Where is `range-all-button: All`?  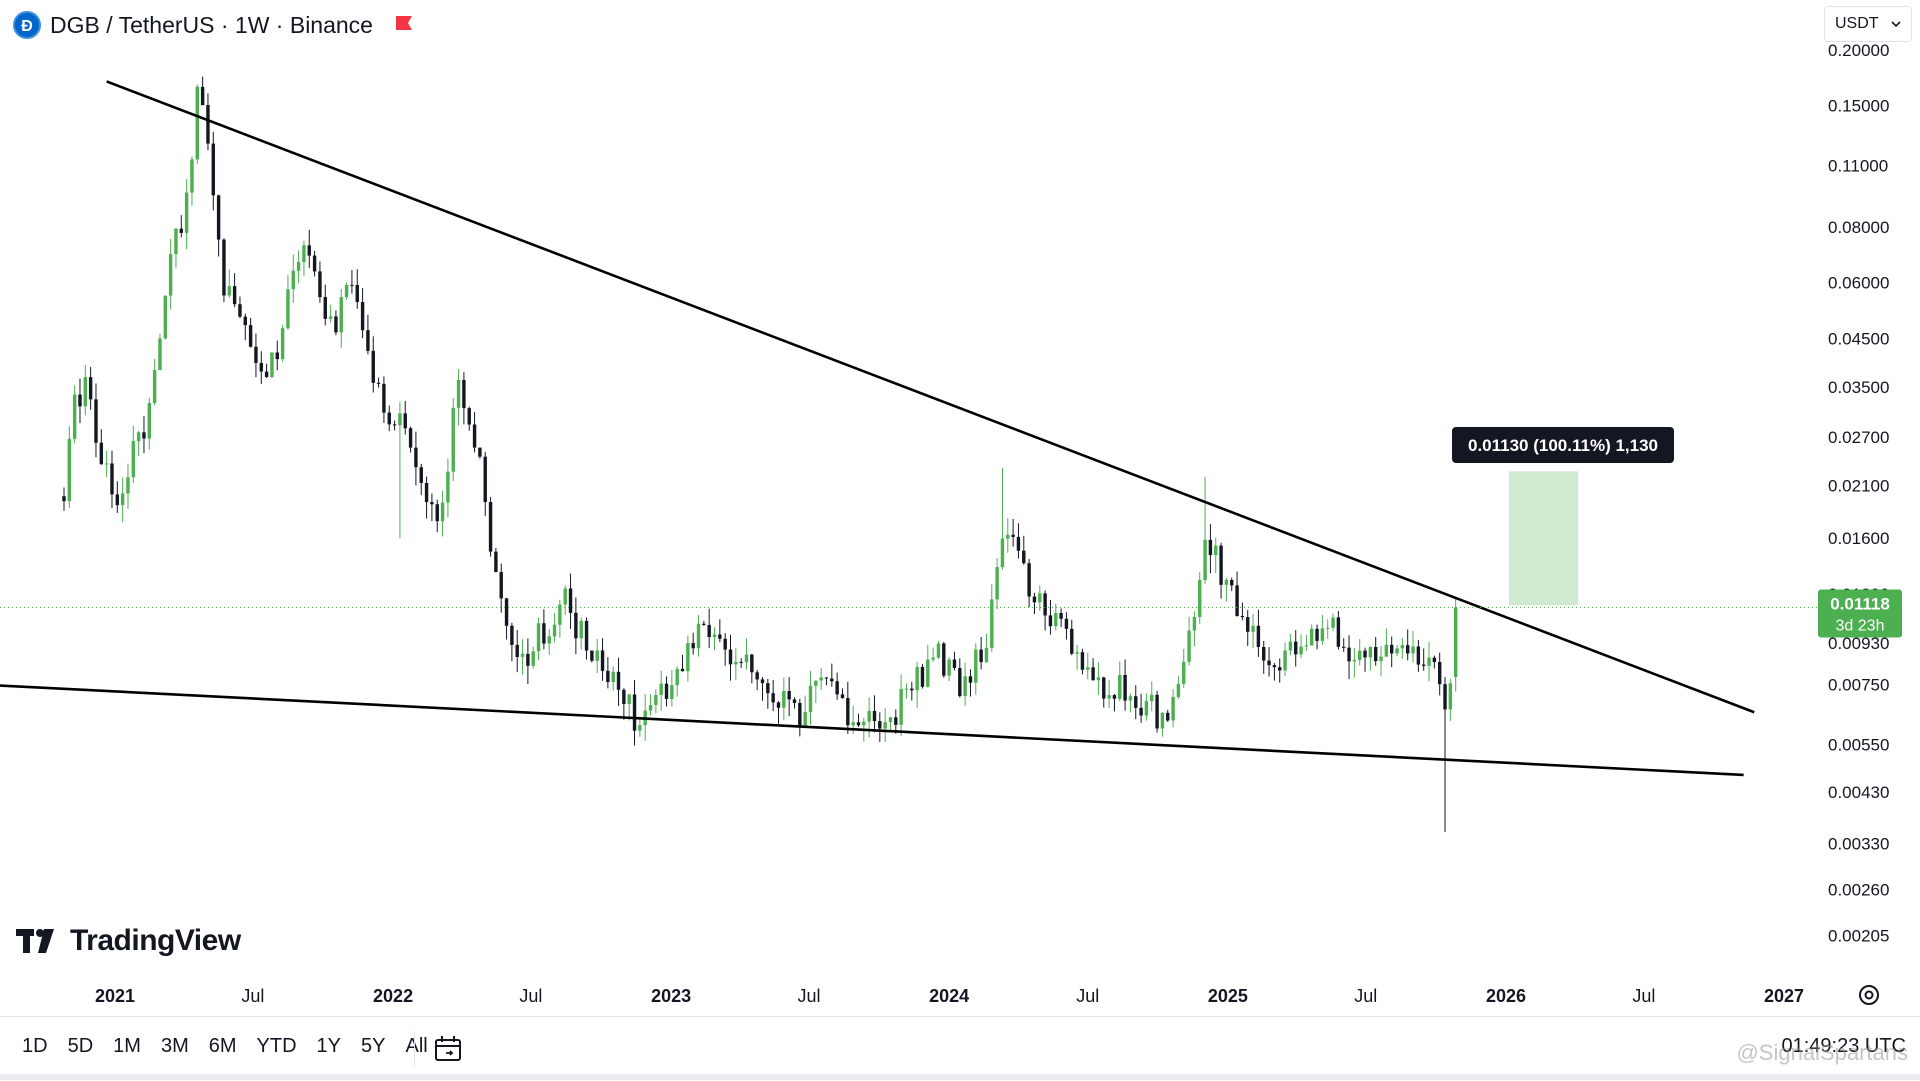 range-all-button: All is located at coordinates (416, 1046).